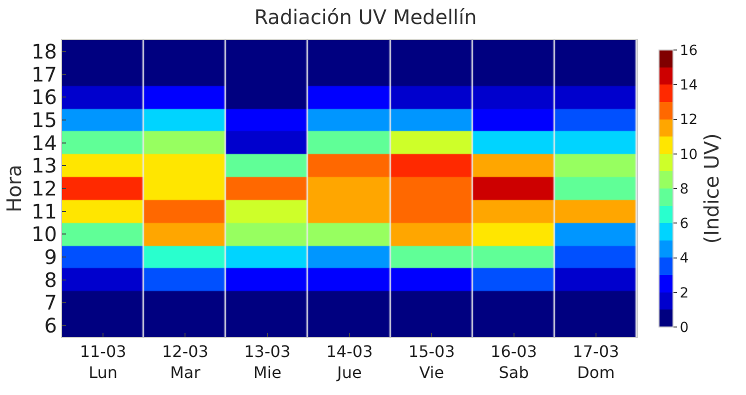 This screenshot has width=746, height=395. I want to click on color-bar-title: (Indice UV), so click(712, 188).